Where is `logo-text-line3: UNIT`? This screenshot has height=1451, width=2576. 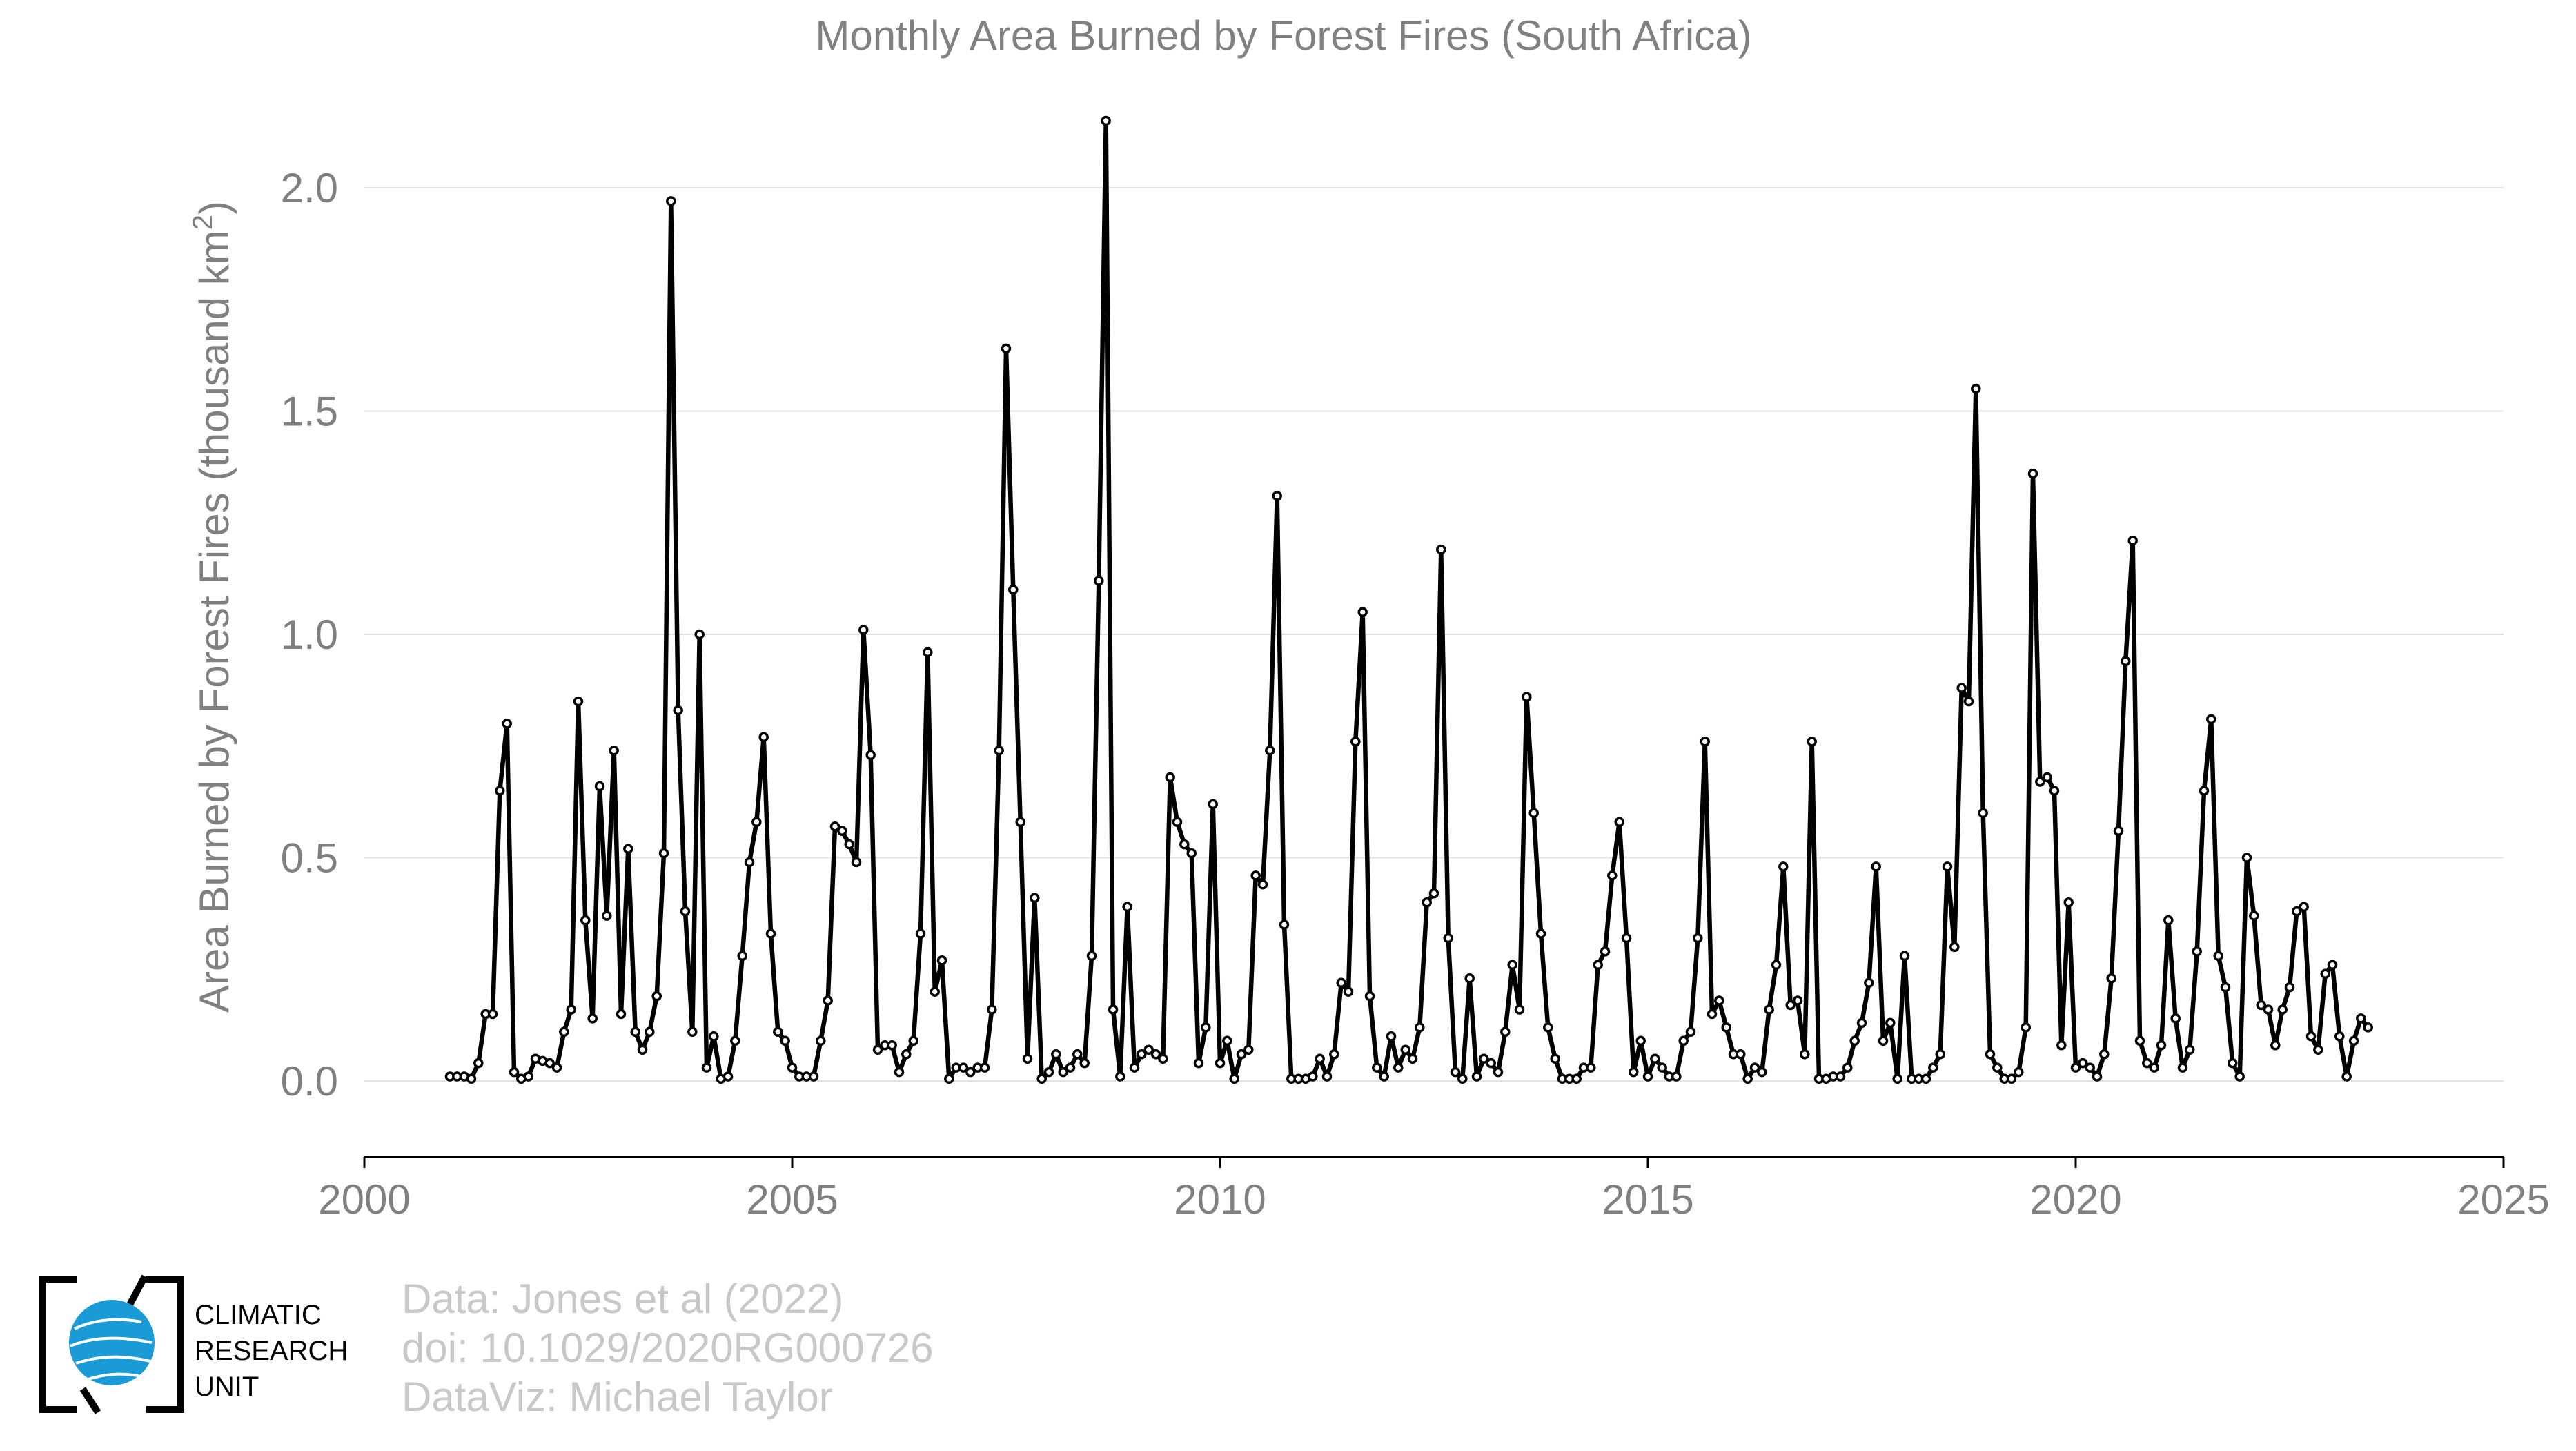
logo-text-line3: UNIT is located at coordinates (227, 1387).